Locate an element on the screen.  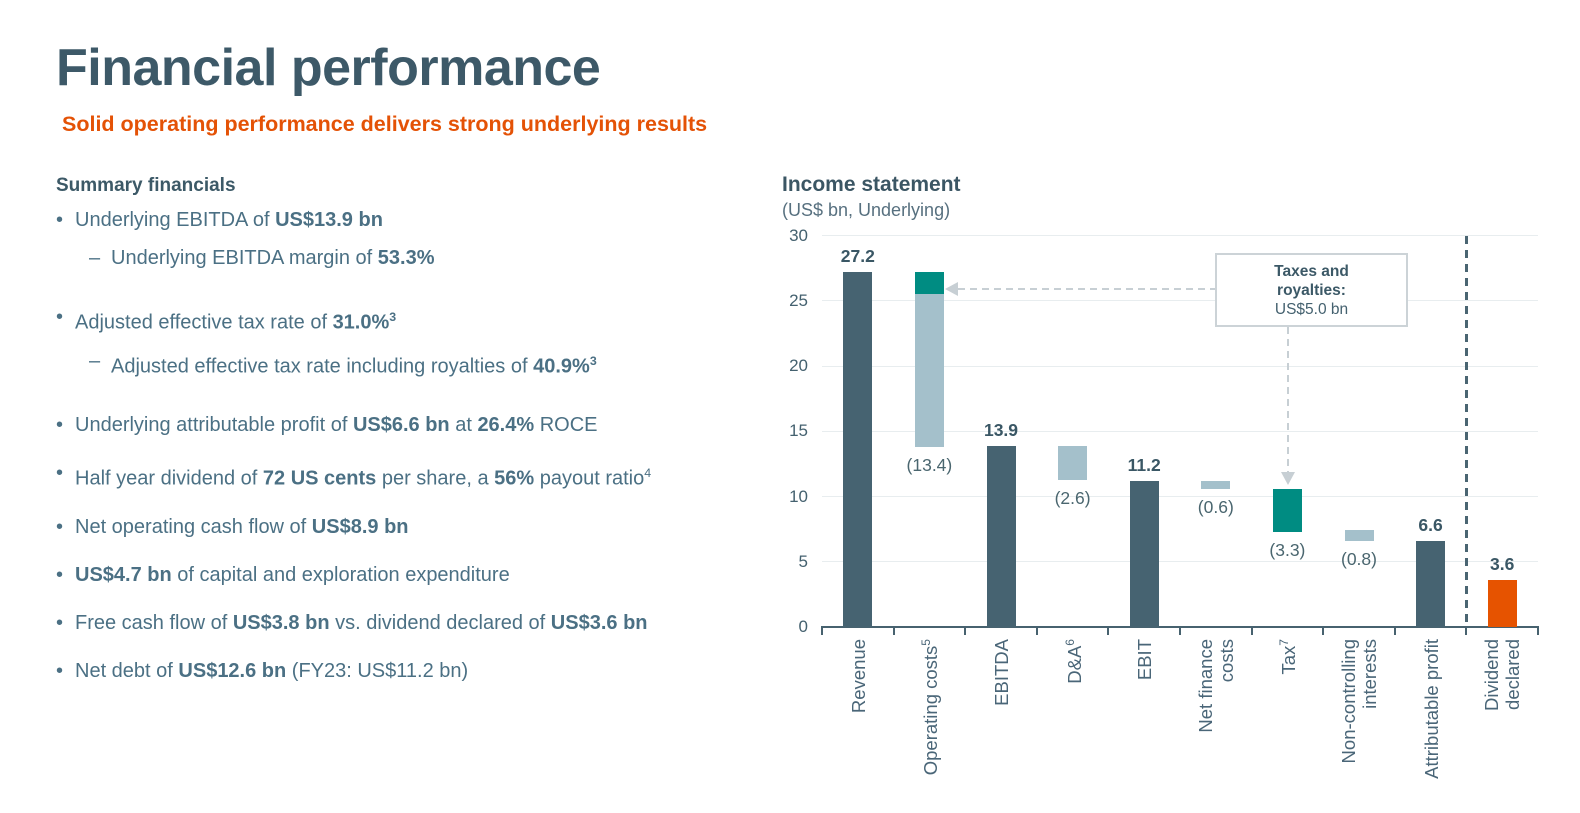
y-axis-tick-label: 10 is located at coordinates (798, 496).